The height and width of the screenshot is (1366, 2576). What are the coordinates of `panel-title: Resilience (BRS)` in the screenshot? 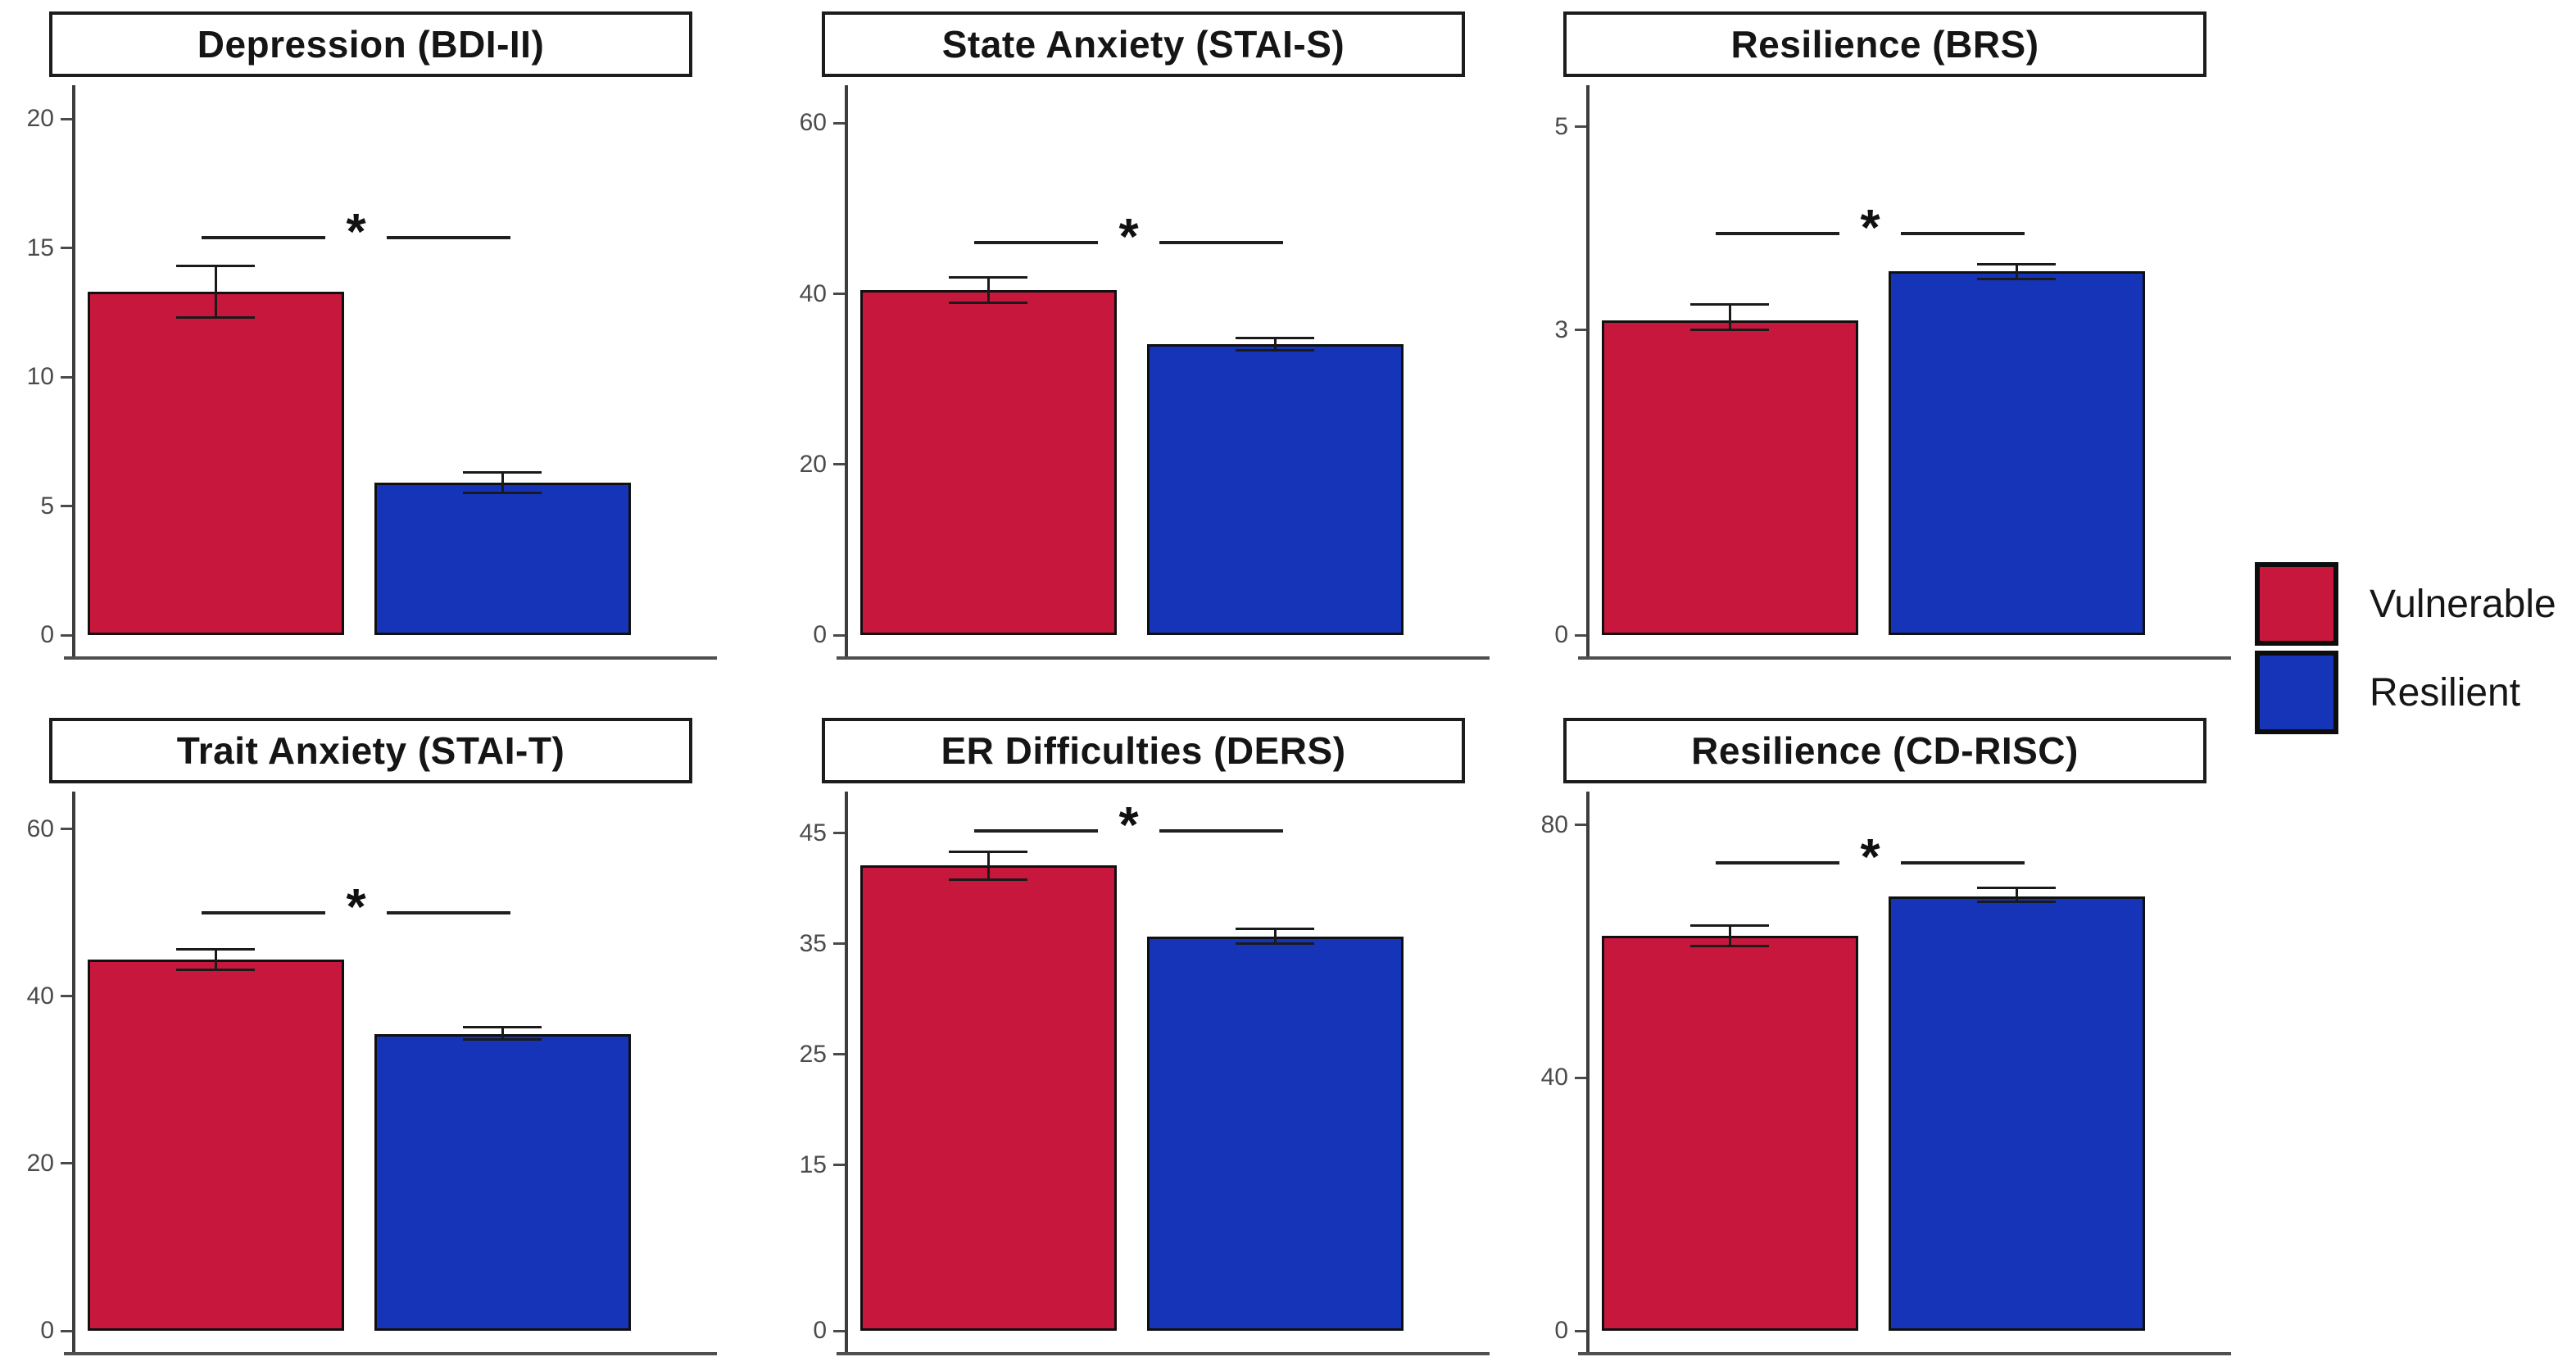 It's located at (1884, 44).